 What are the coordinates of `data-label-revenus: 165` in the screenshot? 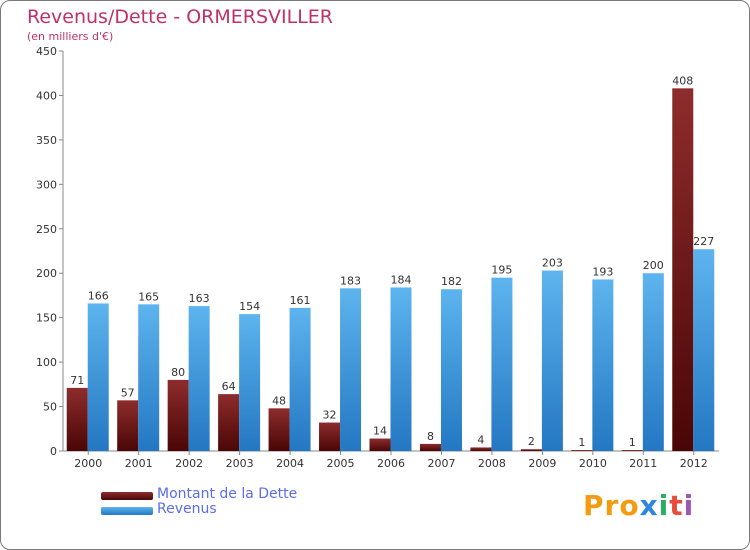 It's located at (148, 296).